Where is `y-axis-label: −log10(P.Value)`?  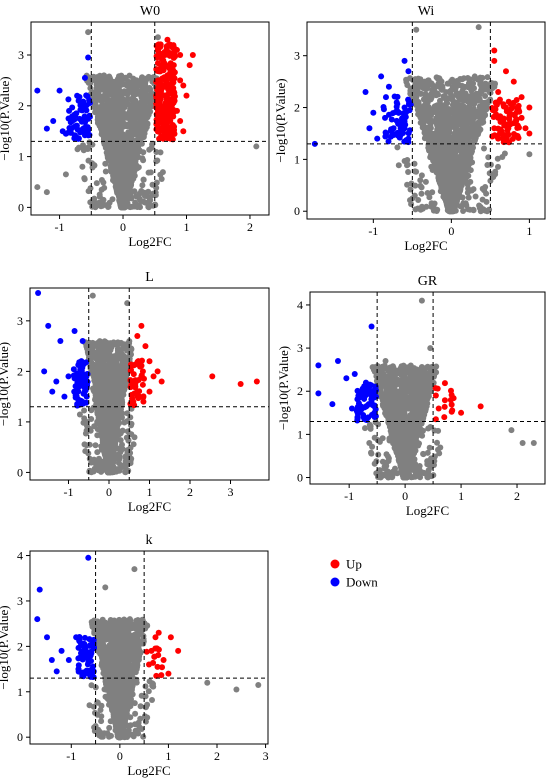 y-axis-label: −log10(P.Value) is located at coordinates (280, 120).